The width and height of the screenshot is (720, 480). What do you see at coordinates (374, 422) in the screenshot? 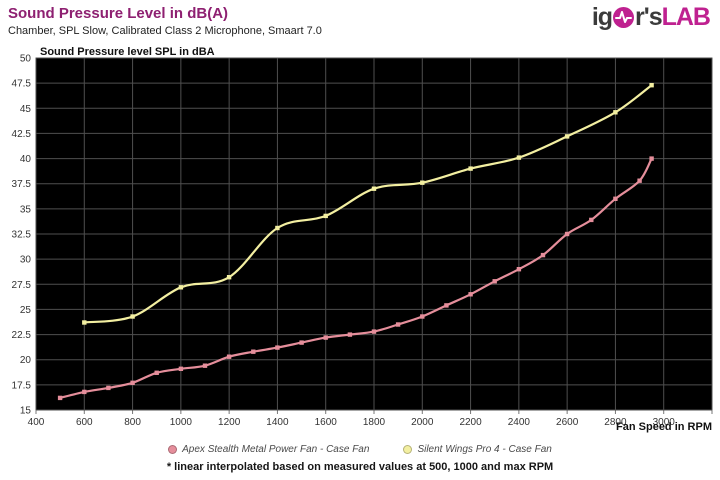
I see `svg-text: 1800` at bounding box center [374, 422].